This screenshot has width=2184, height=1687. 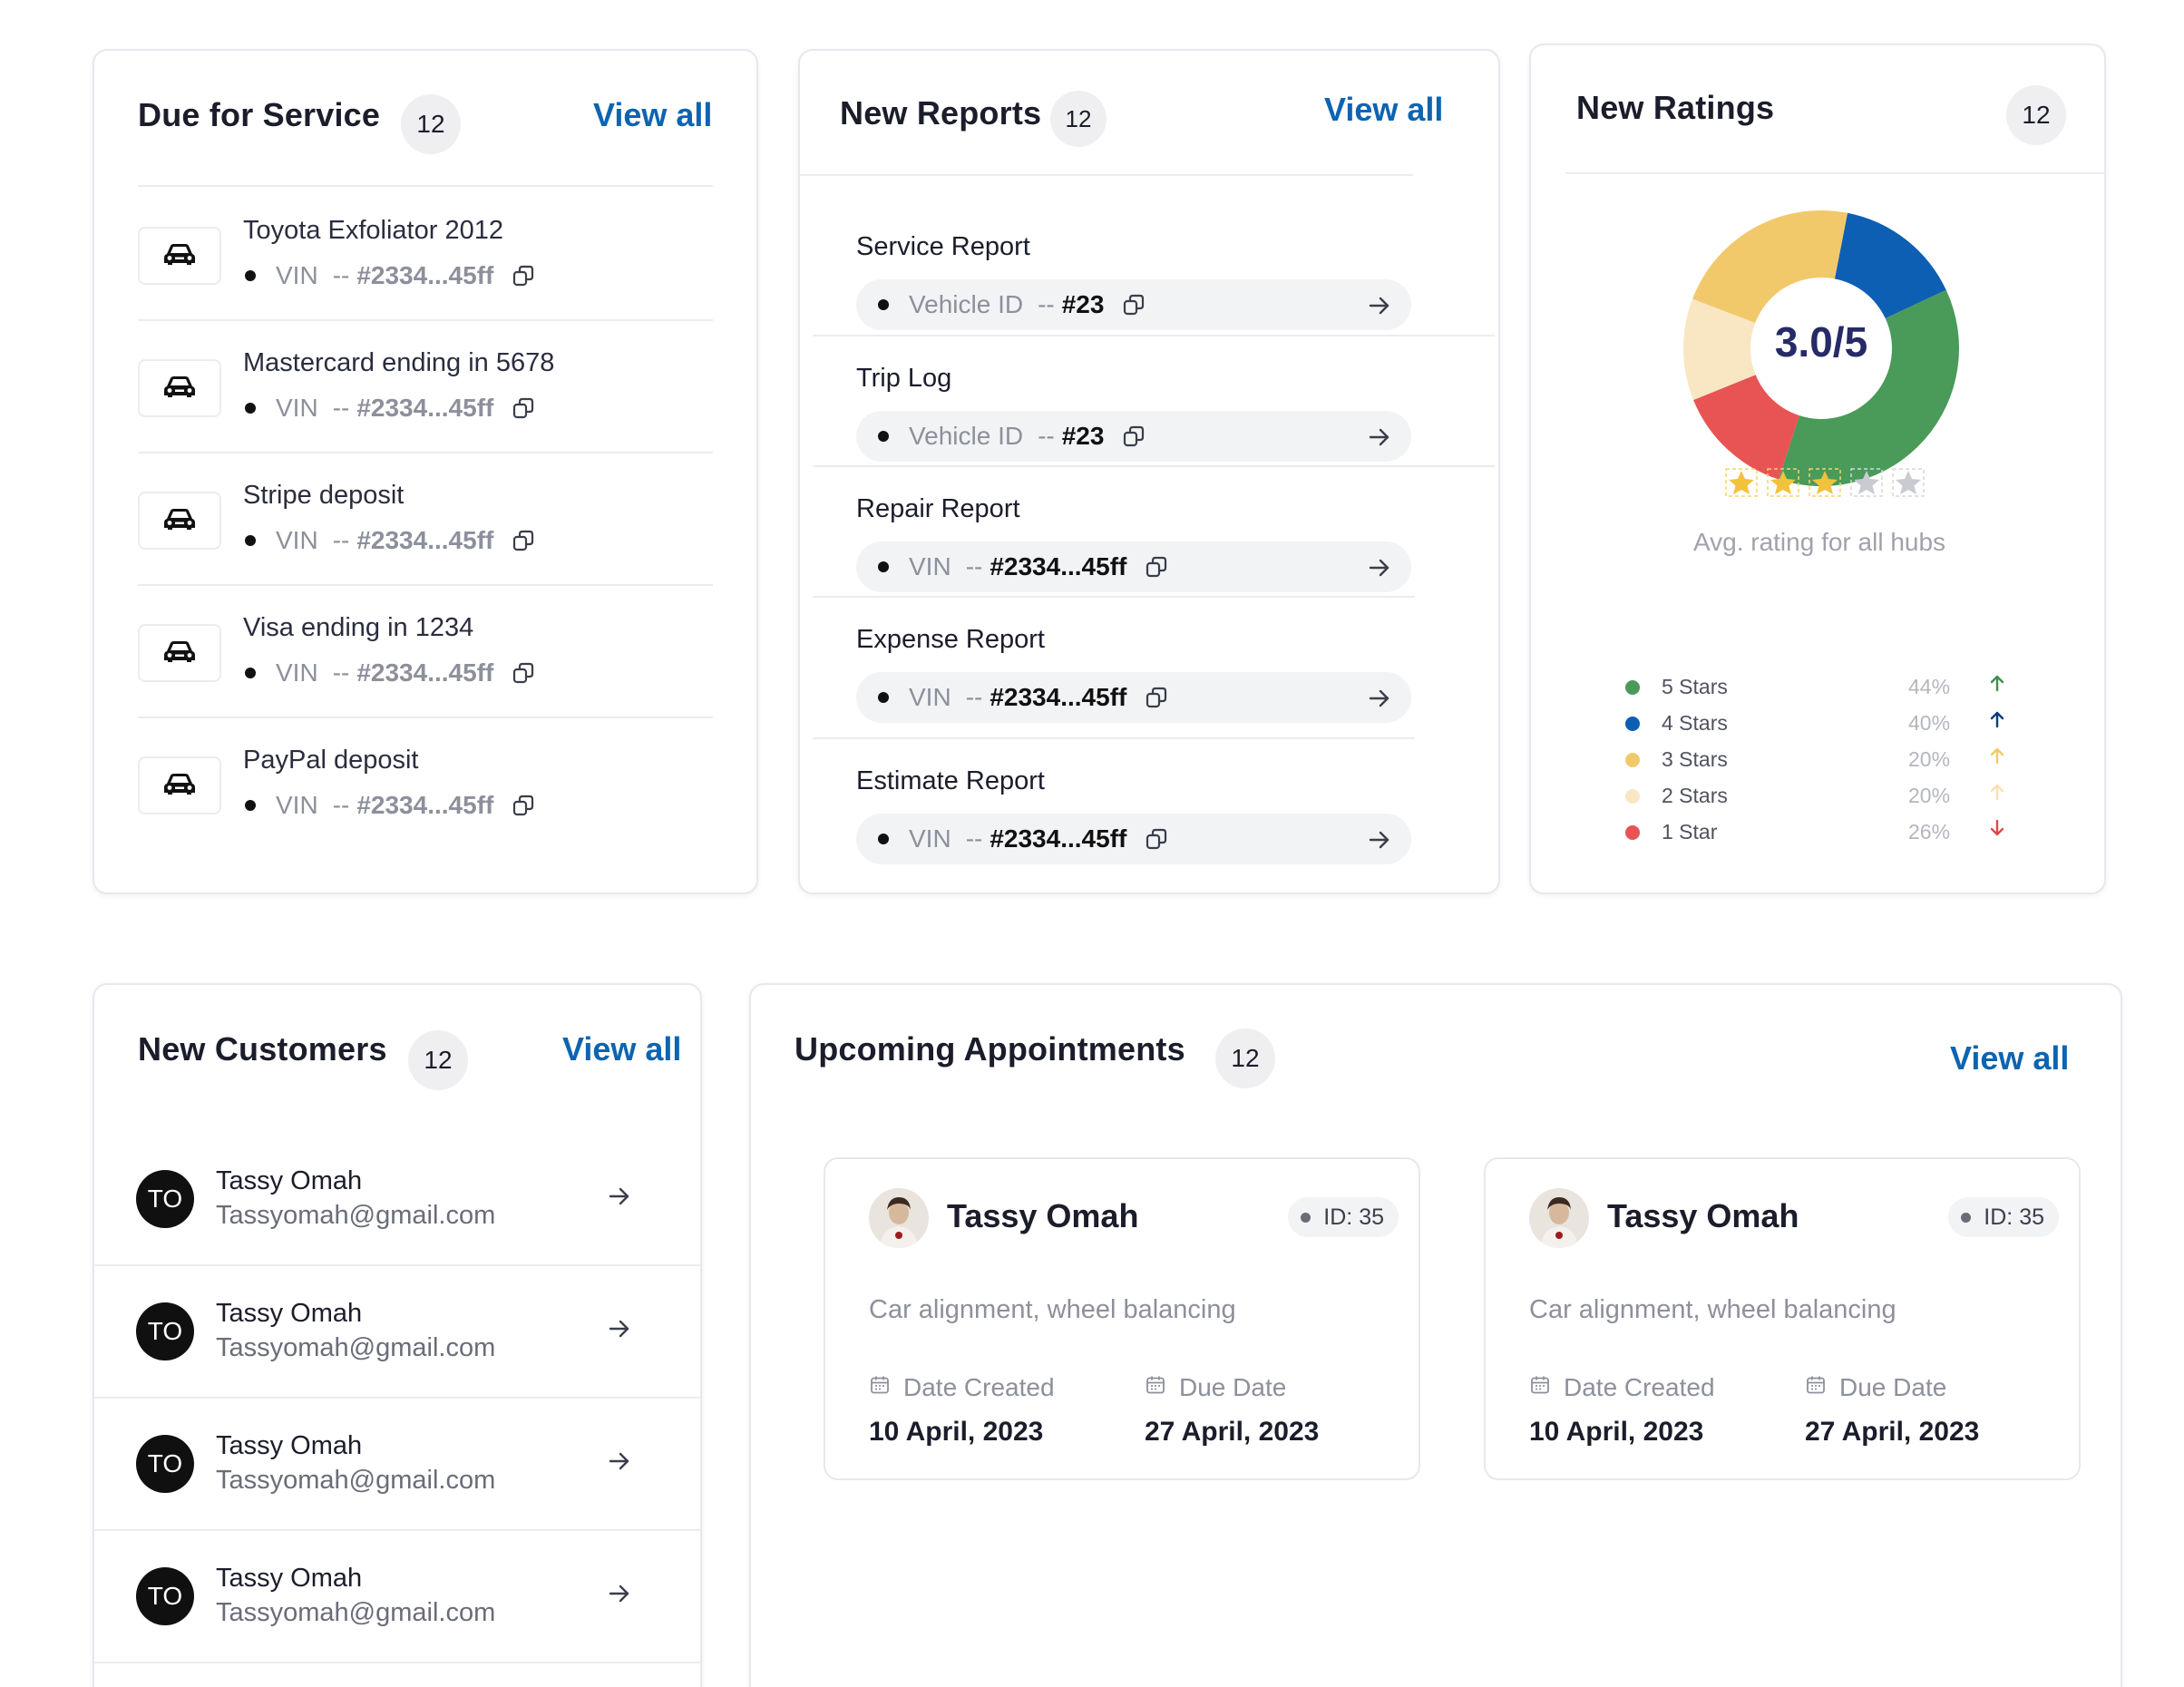 What do you see at coordinates (356, 1348) in the screenshot?
I see `customer-email: Tassyomah@gmail.com` at bounding box center [356, 1348].